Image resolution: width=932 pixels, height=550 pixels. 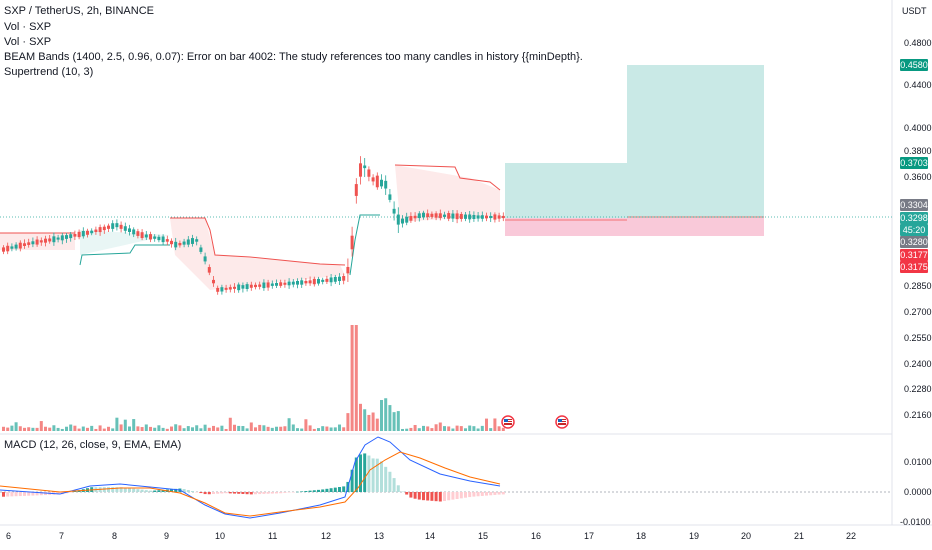 What do you see at coordinates (634, 227) in the screenshot?
I see `loss-zone` at bounding box center [634, 227].